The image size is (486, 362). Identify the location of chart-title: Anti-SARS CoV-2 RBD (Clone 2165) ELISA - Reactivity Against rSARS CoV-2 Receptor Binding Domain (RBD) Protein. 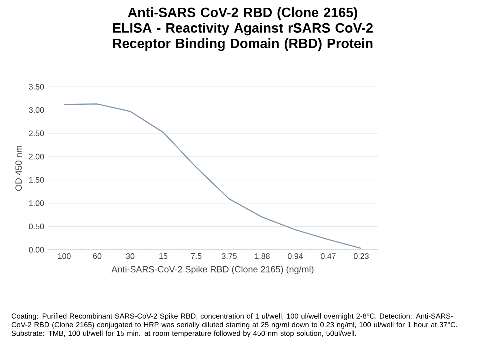
(243, 30).